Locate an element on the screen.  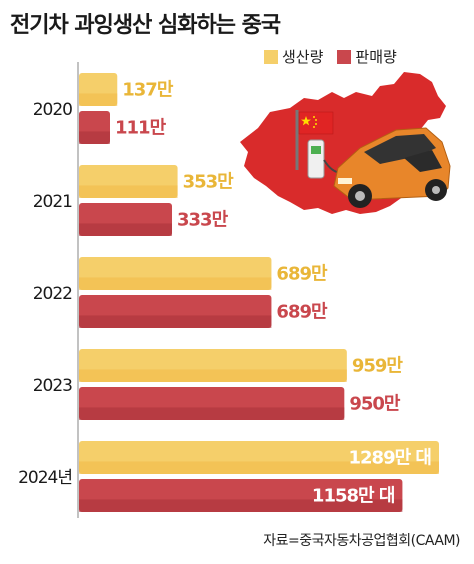
bar-shading-production-2022 is located at coordinates (175, 283).